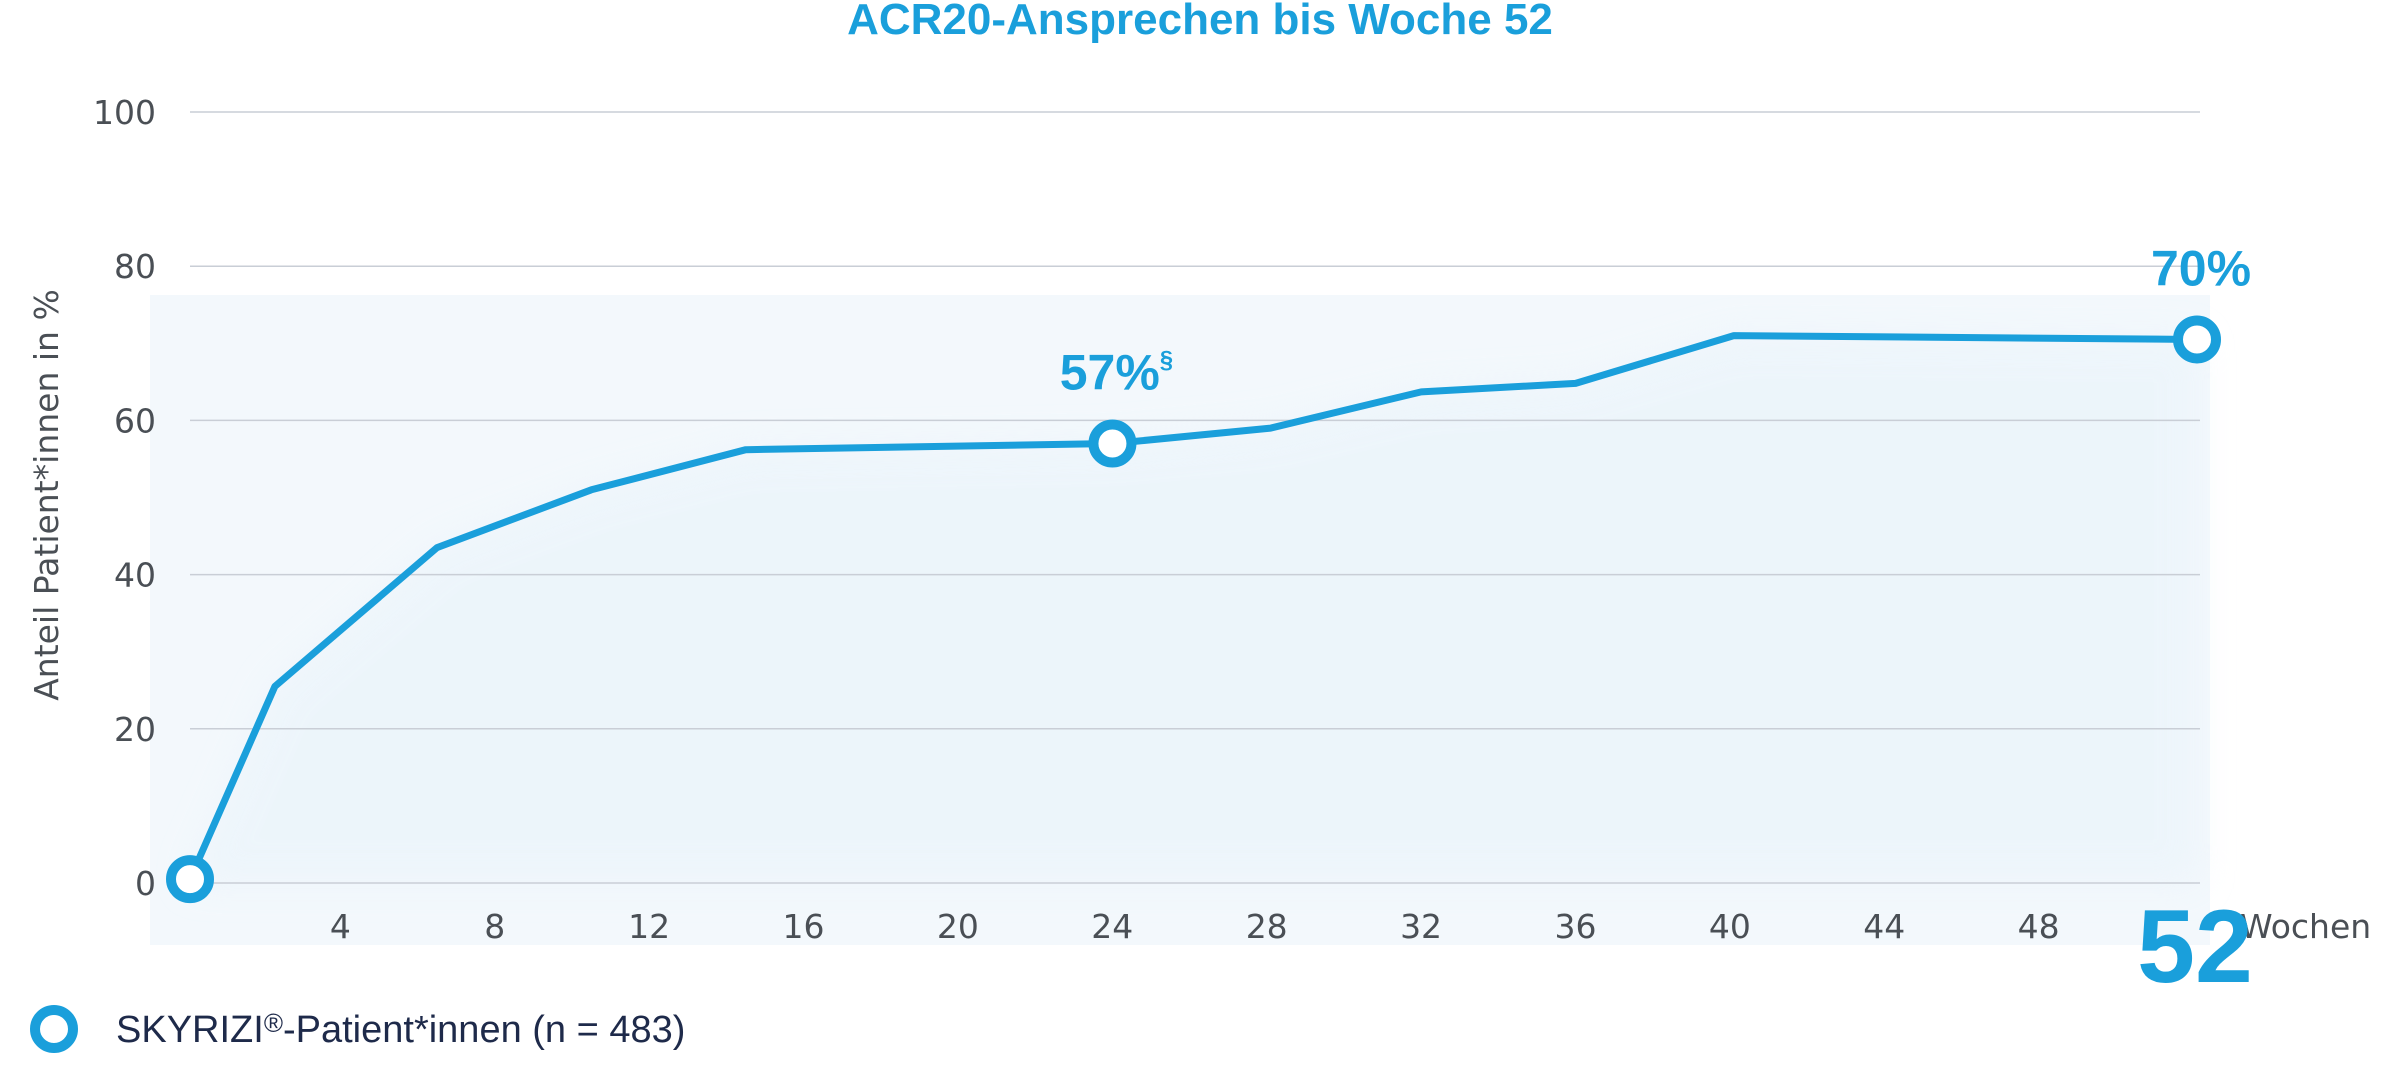 Image resolution: width=2400 pixels, height=1080 pixels. Describe the element at coordinates (494, 926) in the screenshot. I see `x-tick-label: 8` at that location.